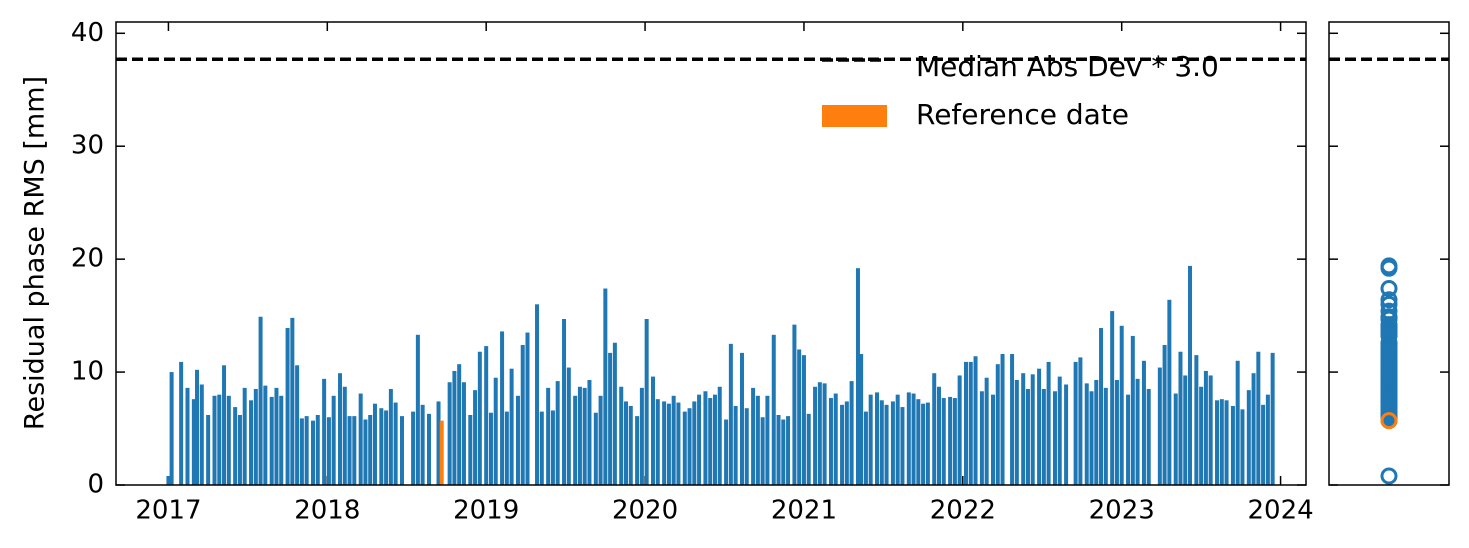 The height and width of the screenshot is (548, 1469). What do you see at coordinates (87, 146) in the screenshot?
I see `y-tick-label: 30` at bounding box center [87, 146].